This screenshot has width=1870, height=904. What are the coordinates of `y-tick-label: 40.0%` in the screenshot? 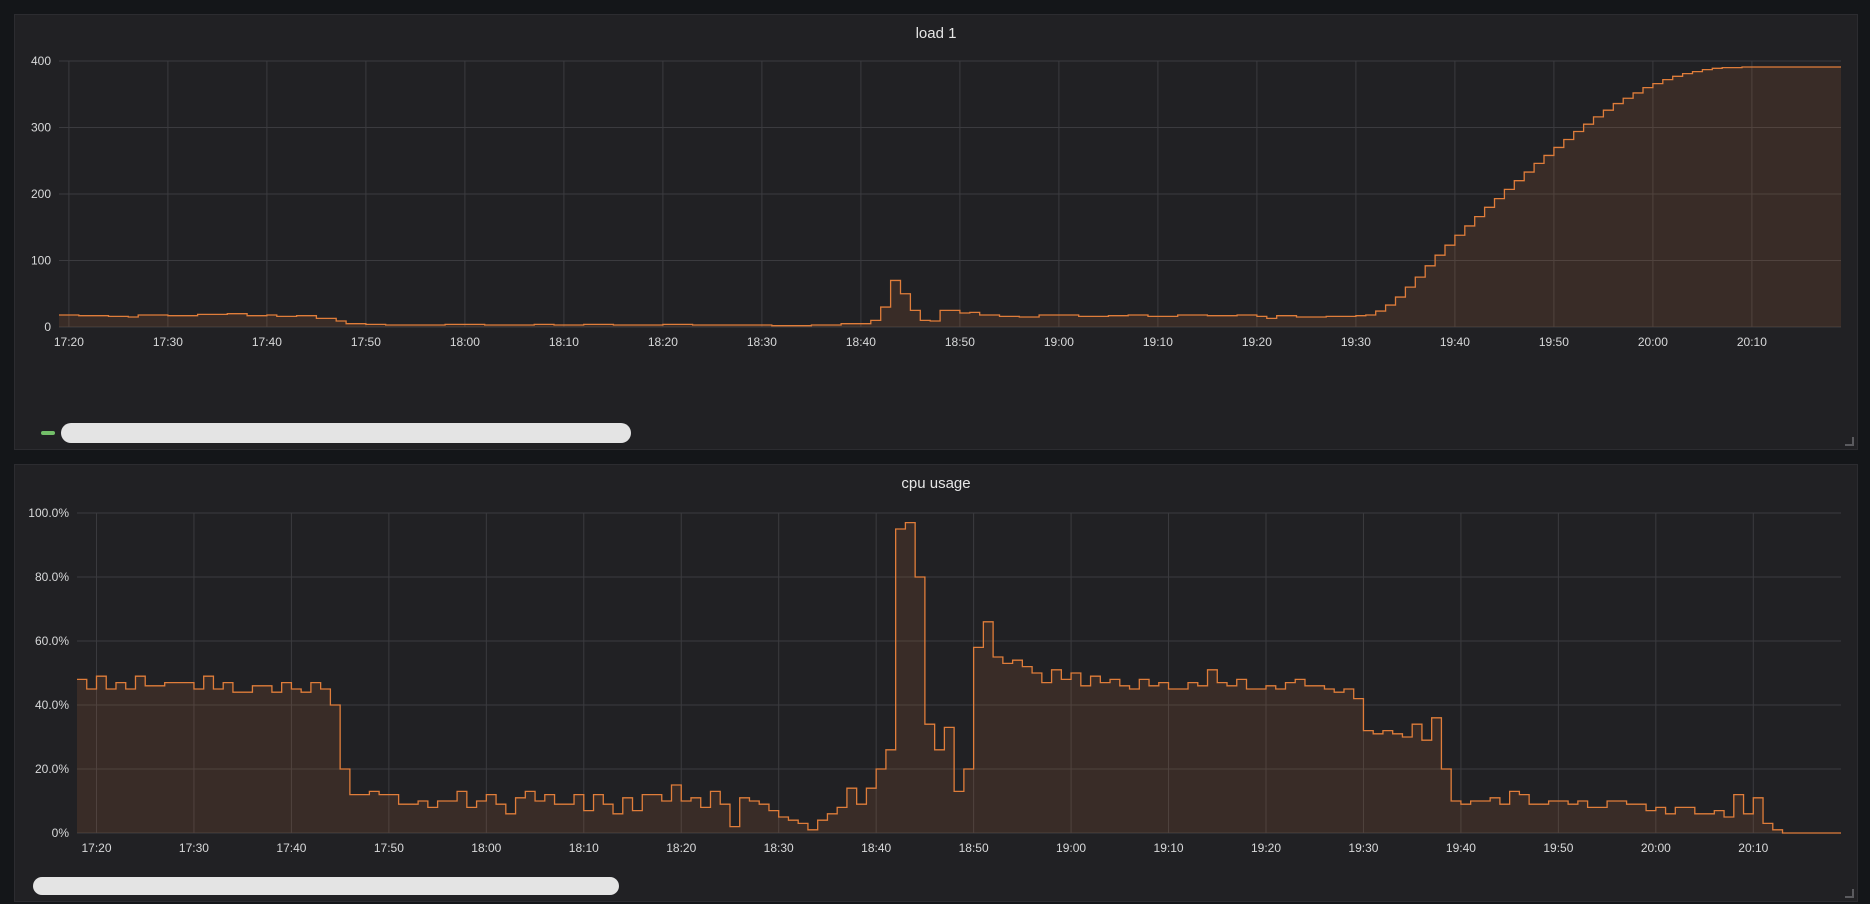 It's located at (52, 705).